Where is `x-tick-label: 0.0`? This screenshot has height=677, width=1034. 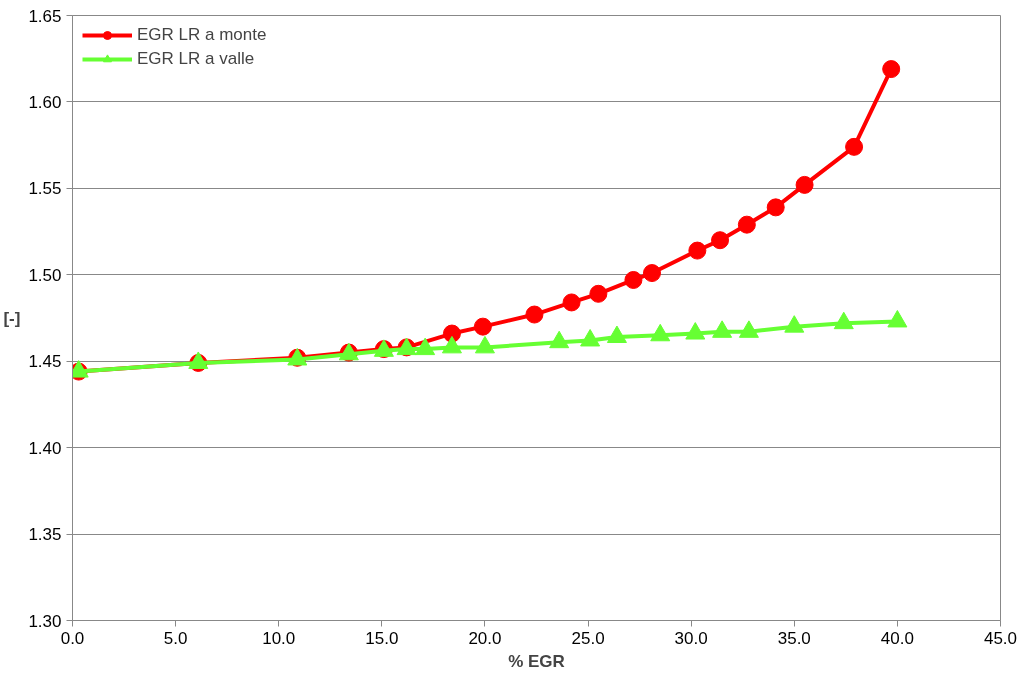 x-tick-label: 0.0 is located at coordinates (72, 638).